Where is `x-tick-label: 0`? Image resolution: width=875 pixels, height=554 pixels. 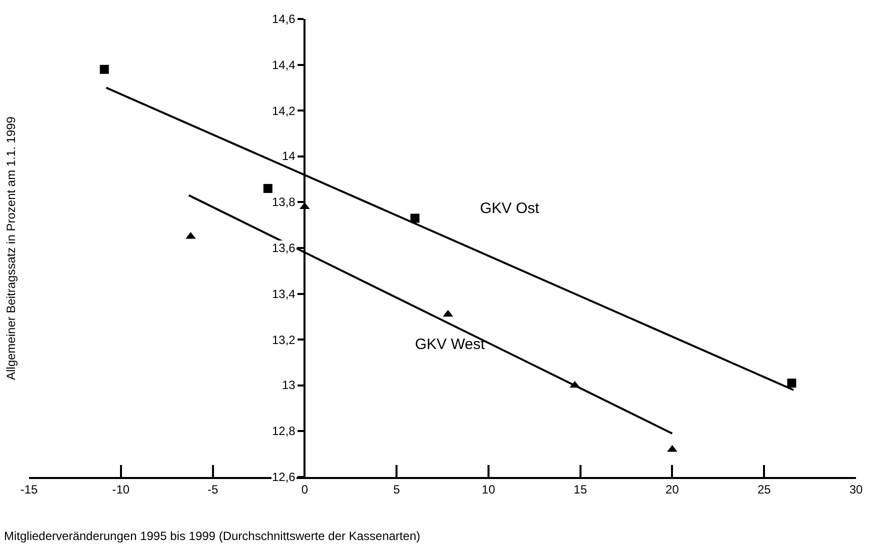 x-tick-label: 0 is located at coordinates (304, 489).